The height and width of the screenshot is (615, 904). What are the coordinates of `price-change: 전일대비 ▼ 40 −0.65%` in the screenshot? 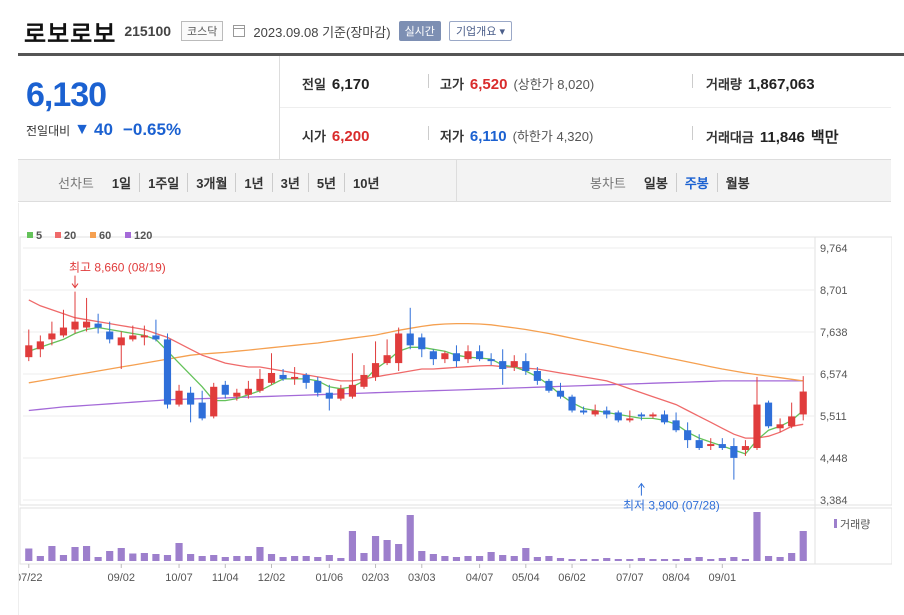 It's located at (103, 130).